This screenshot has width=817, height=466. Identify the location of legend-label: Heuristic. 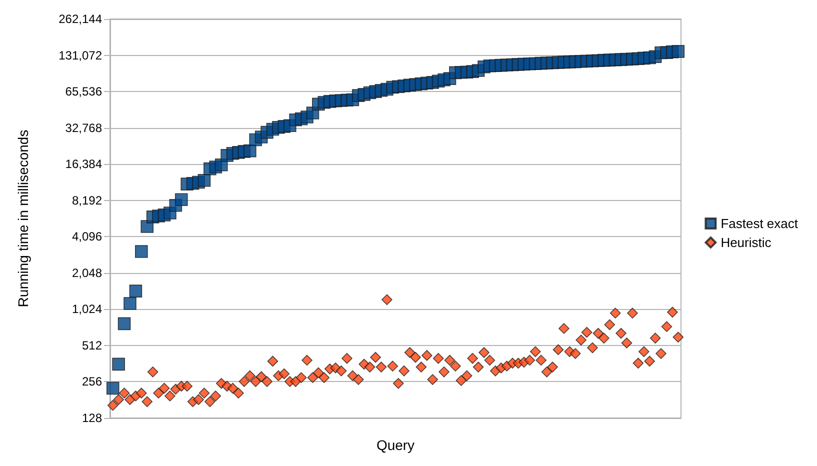
(746, 242).